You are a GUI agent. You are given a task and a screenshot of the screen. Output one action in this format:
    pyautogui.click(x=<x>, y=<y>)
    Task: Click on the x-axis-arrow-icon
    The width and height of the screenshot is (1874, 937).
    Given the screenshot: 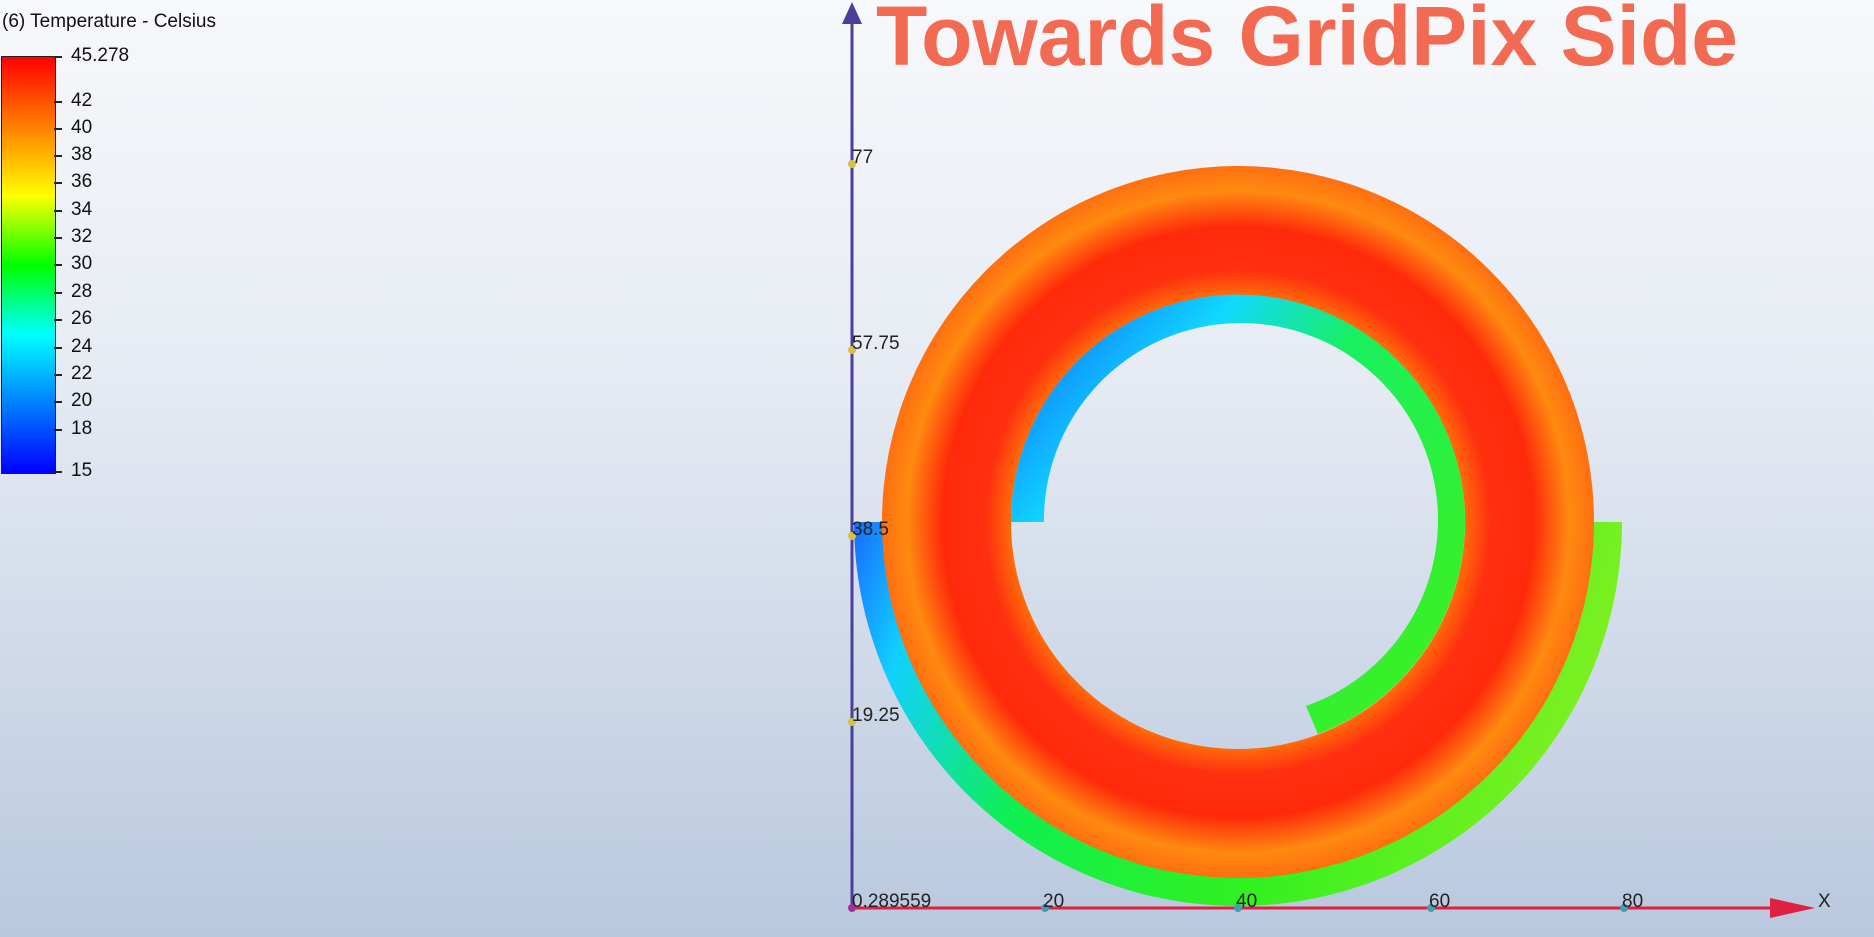 What is the action you would take?
    pyautogui.click(x=1792, y=908)
    